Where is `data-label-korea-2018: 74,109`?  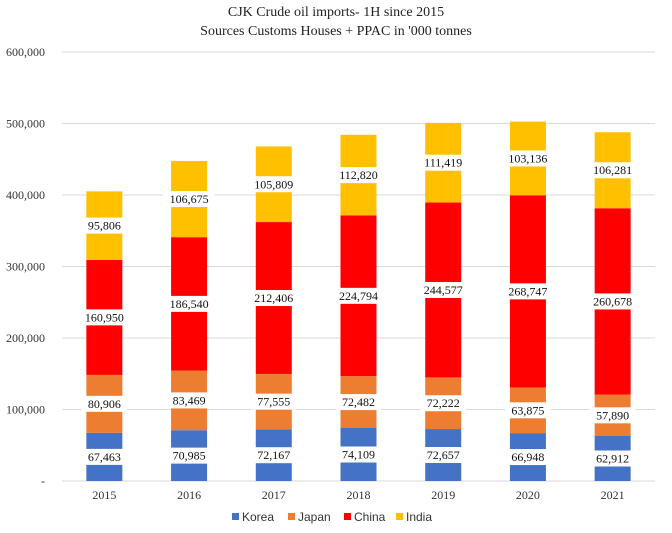 data-label-korea-2018: 74,109 is located at coordinates (358, 455).